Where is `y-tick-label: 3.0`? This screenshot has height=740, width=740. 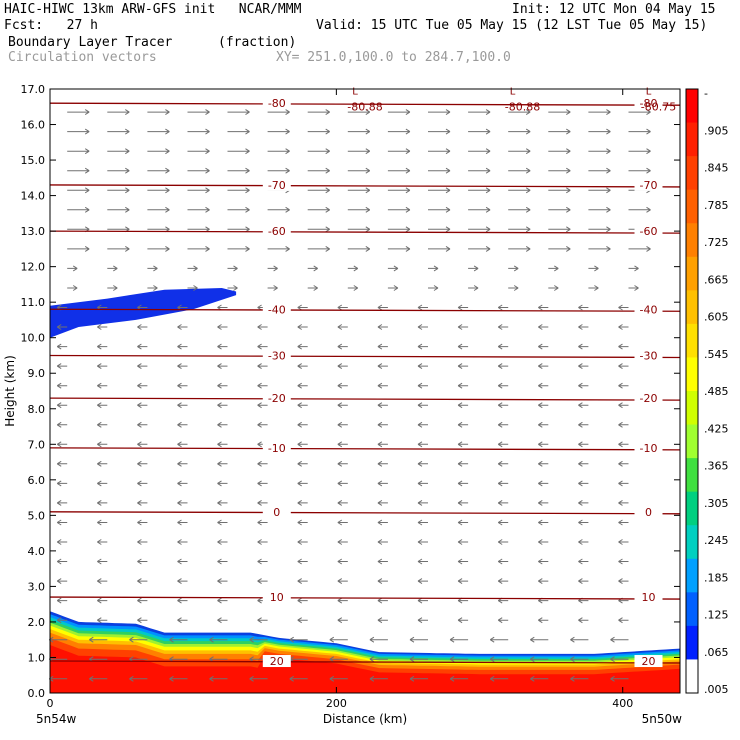 y-tick-label: 3.0 is located at coordinates (37, 586).